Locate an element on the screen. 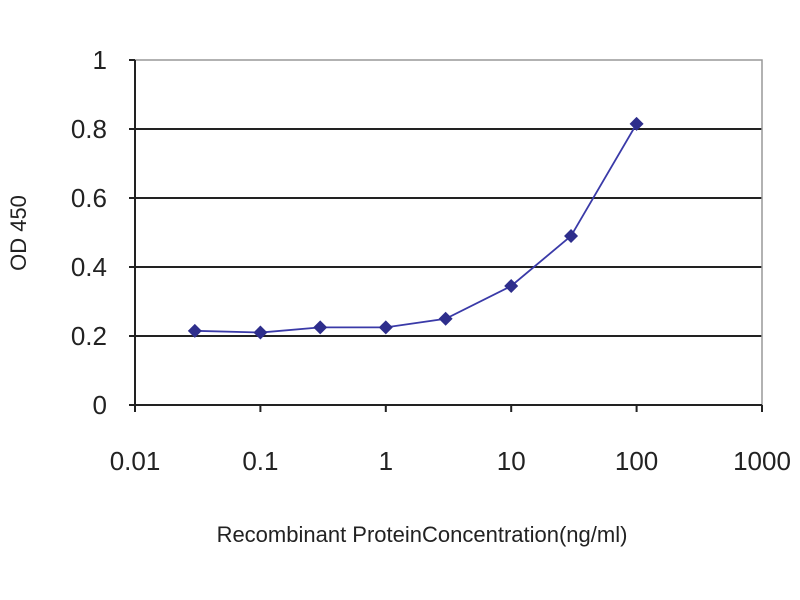 Image resolution: width=800 pixels, height=600 pixels. x-tick-label: 1000 is located at coordinates (762, 461).